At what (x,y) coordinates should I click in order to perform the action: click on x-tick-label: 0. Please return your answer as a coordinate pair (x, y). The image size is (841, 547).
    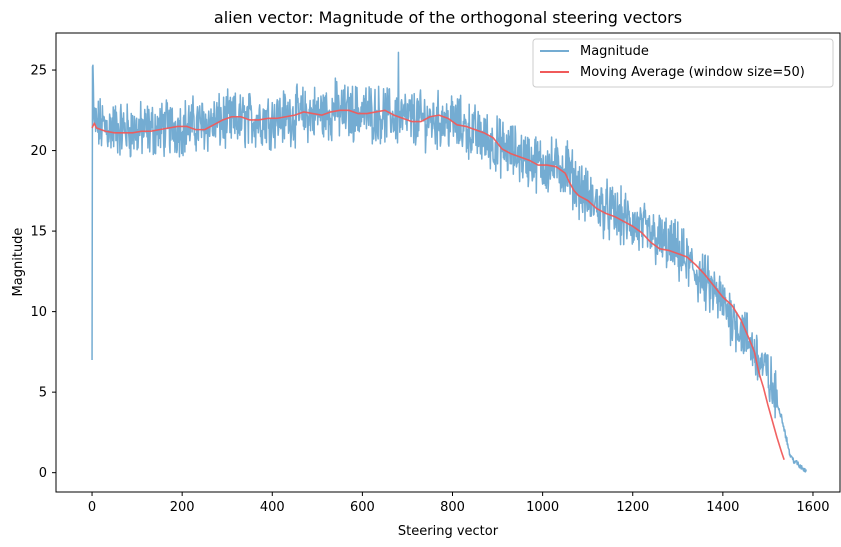
    Looking at the image, I should click on (92, 507).